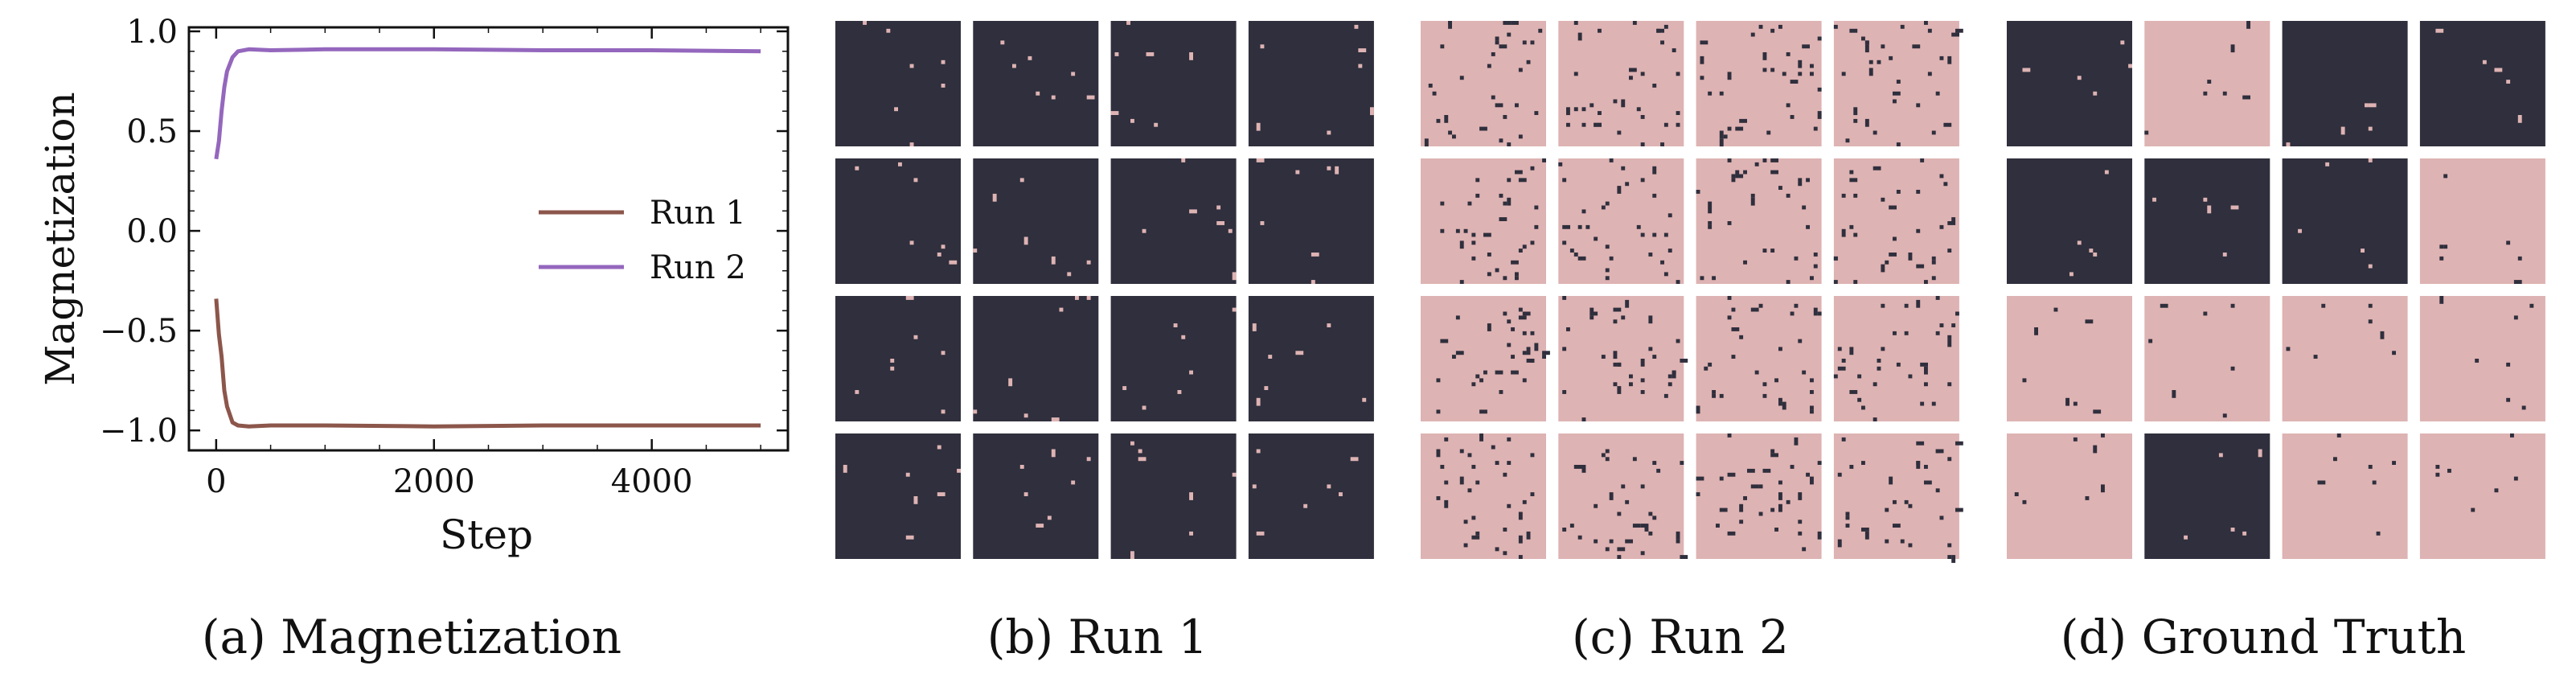  What do you see at coordinates (152, 231) in the screenshot?
I see `y-tick-label: 0.0` at bounding box center [152, 231].